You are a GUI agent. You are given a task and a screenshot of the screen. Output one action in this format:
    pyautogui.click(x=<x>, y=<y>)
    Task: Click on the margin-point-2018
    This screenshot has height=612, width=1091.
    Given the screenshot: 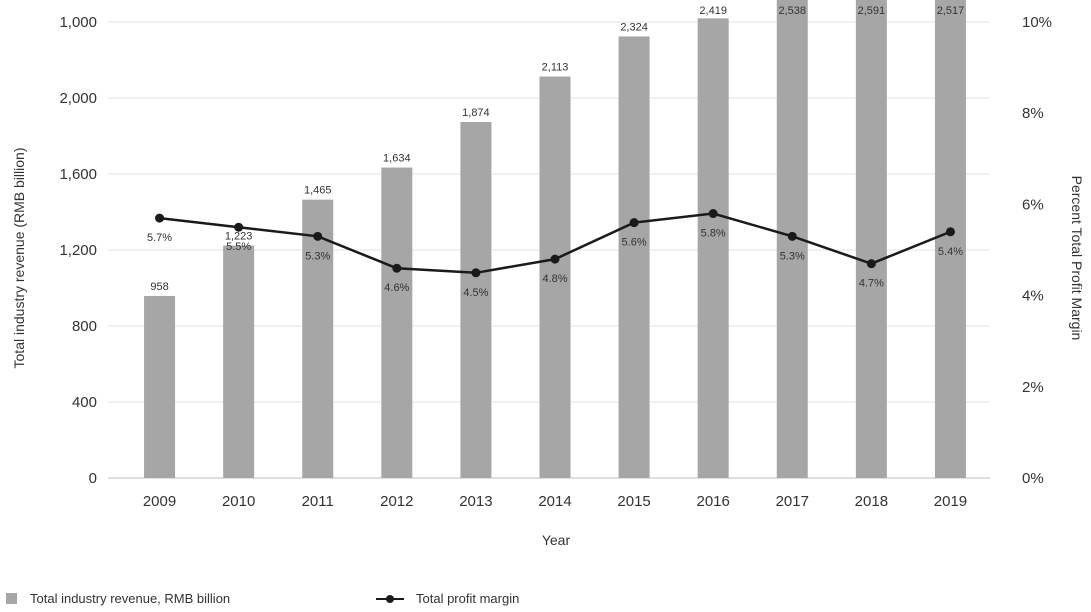 What is the action you would take?
    pyautogui.click(x=871, y=264)
    